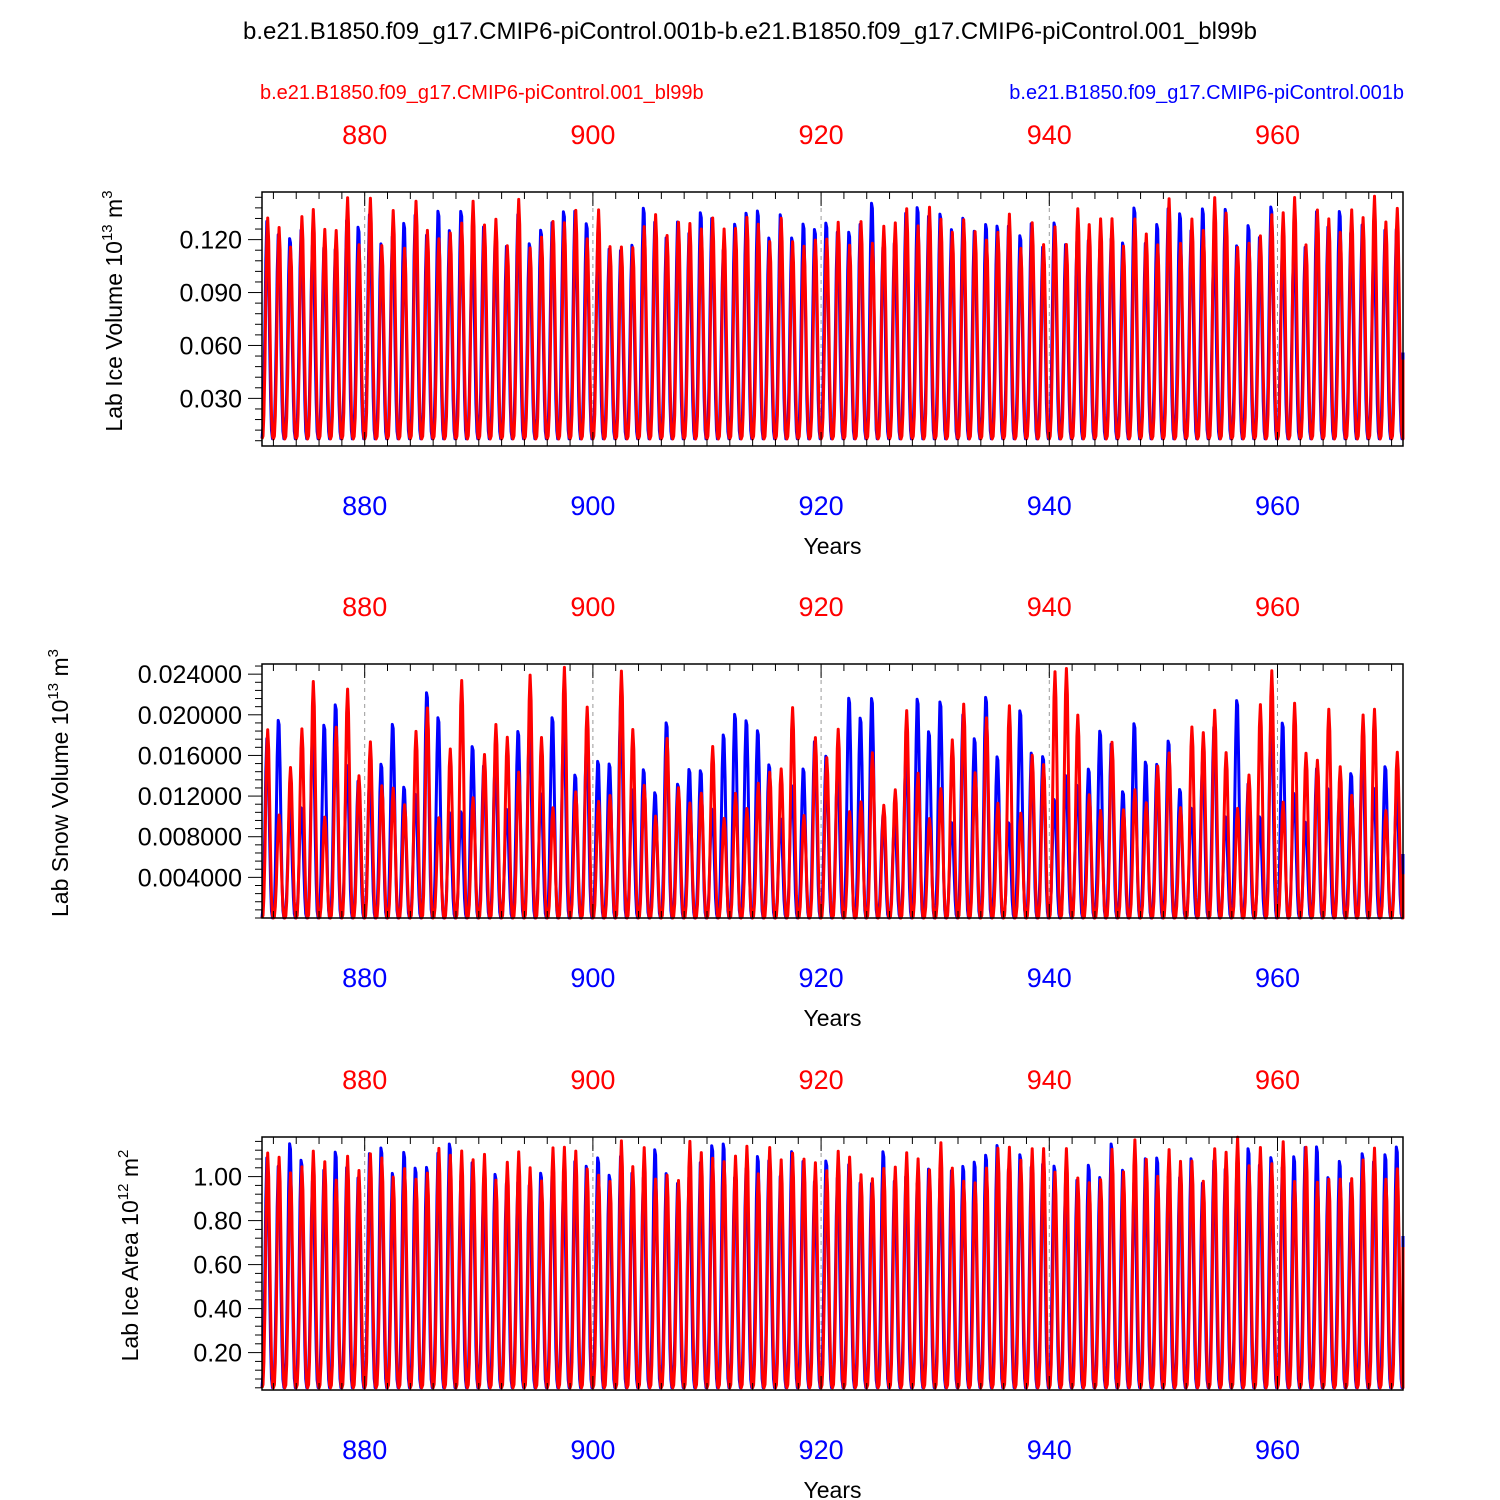 This screenshot has height=1500, width=1500. Describe the element at coordinates (821, 135) in the screenshot. I see `panel-1-xtick-label-top: 920` at that location.